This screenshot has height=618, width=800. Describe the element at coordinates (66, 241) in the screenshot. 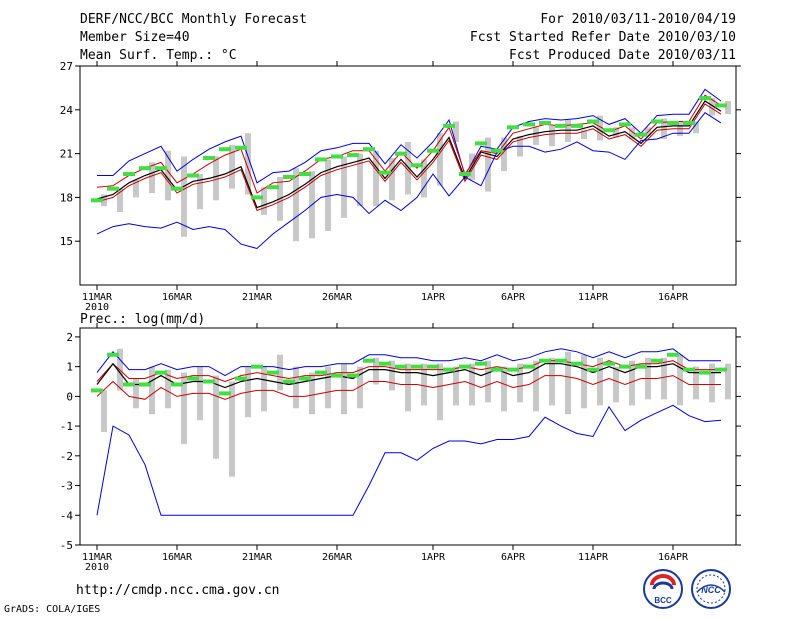

I see `y-tick-label: 15` at that location.